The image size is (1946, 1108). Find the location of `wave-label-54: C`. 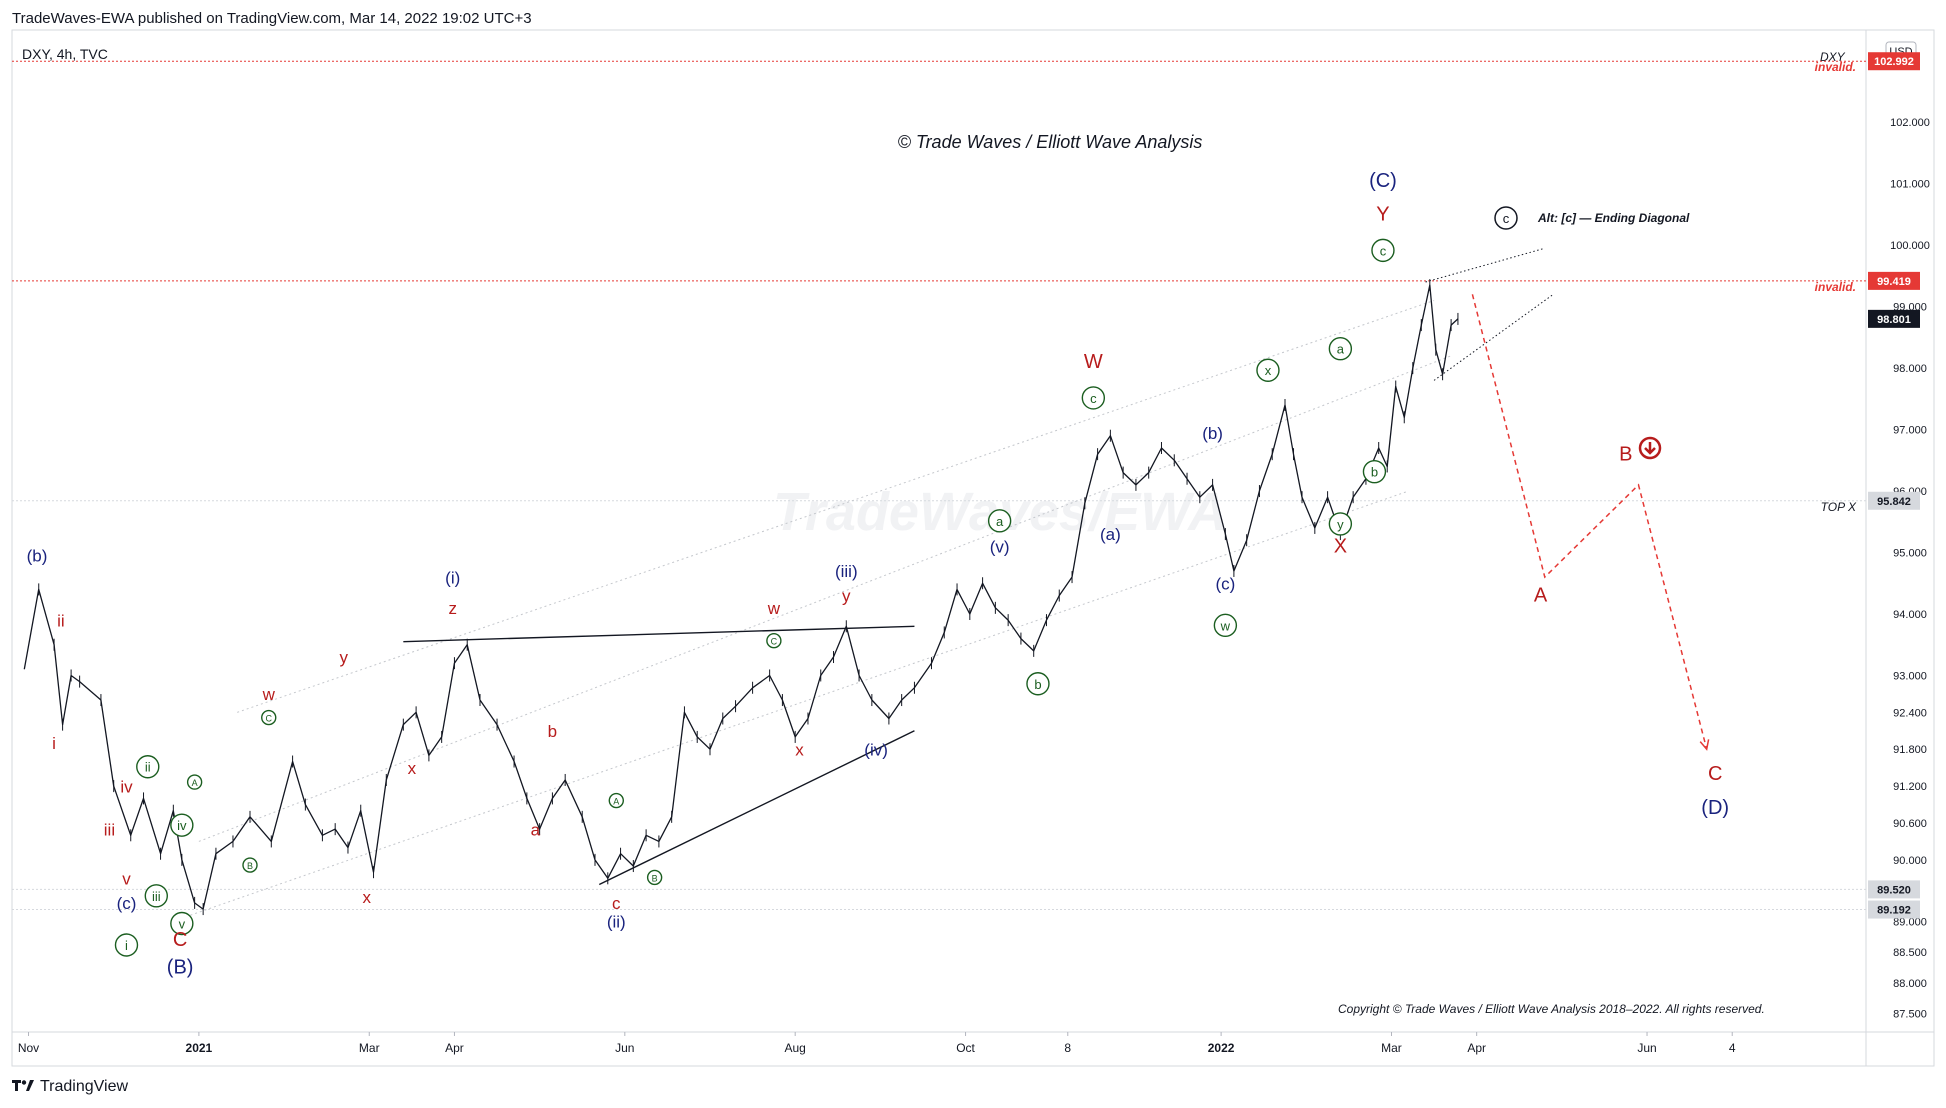

wave-label-54: C is located at coordinates (1715, 774).